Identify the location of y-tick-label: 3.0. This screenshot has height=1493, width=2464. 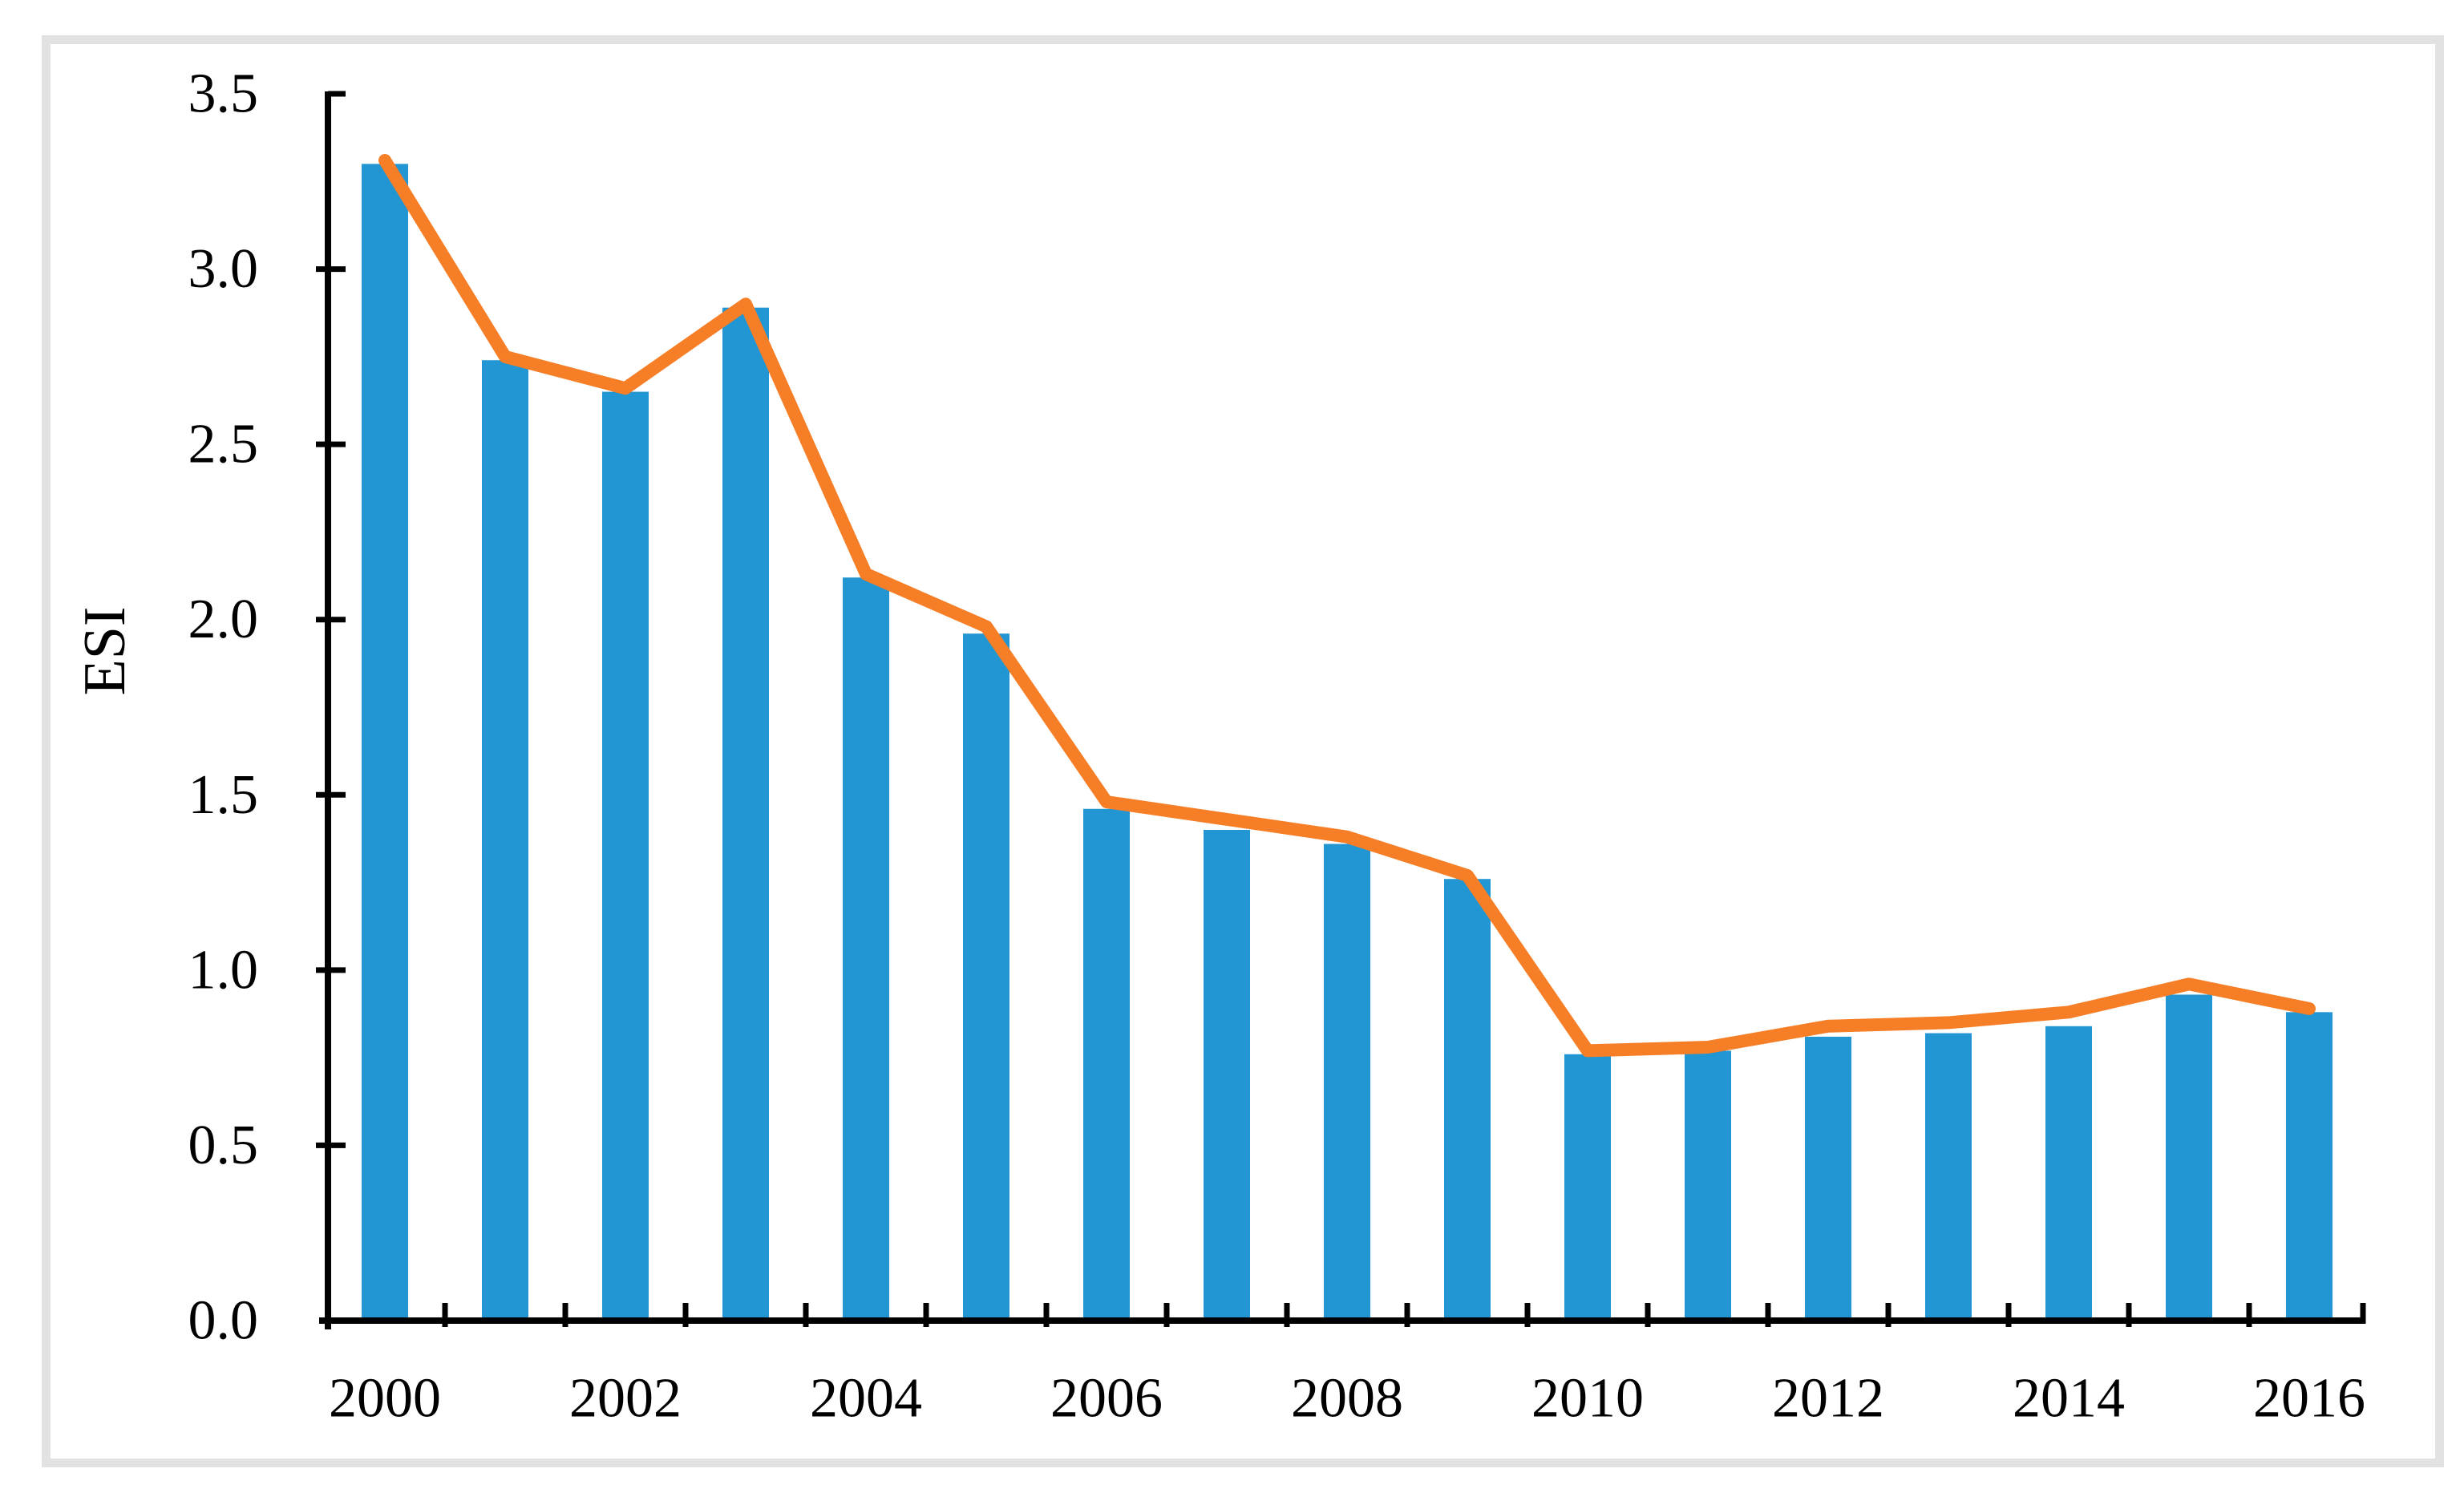
(223, 269).